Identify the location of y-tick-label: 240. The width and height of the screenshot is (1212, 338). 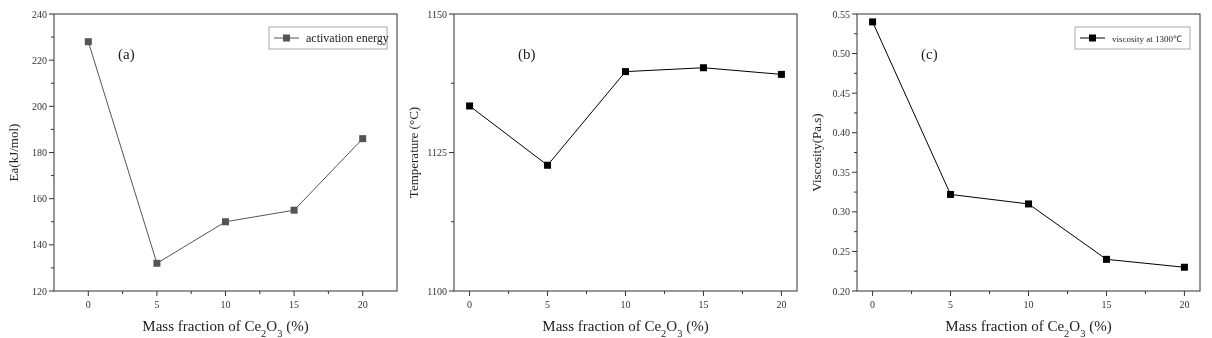
(39, 14).